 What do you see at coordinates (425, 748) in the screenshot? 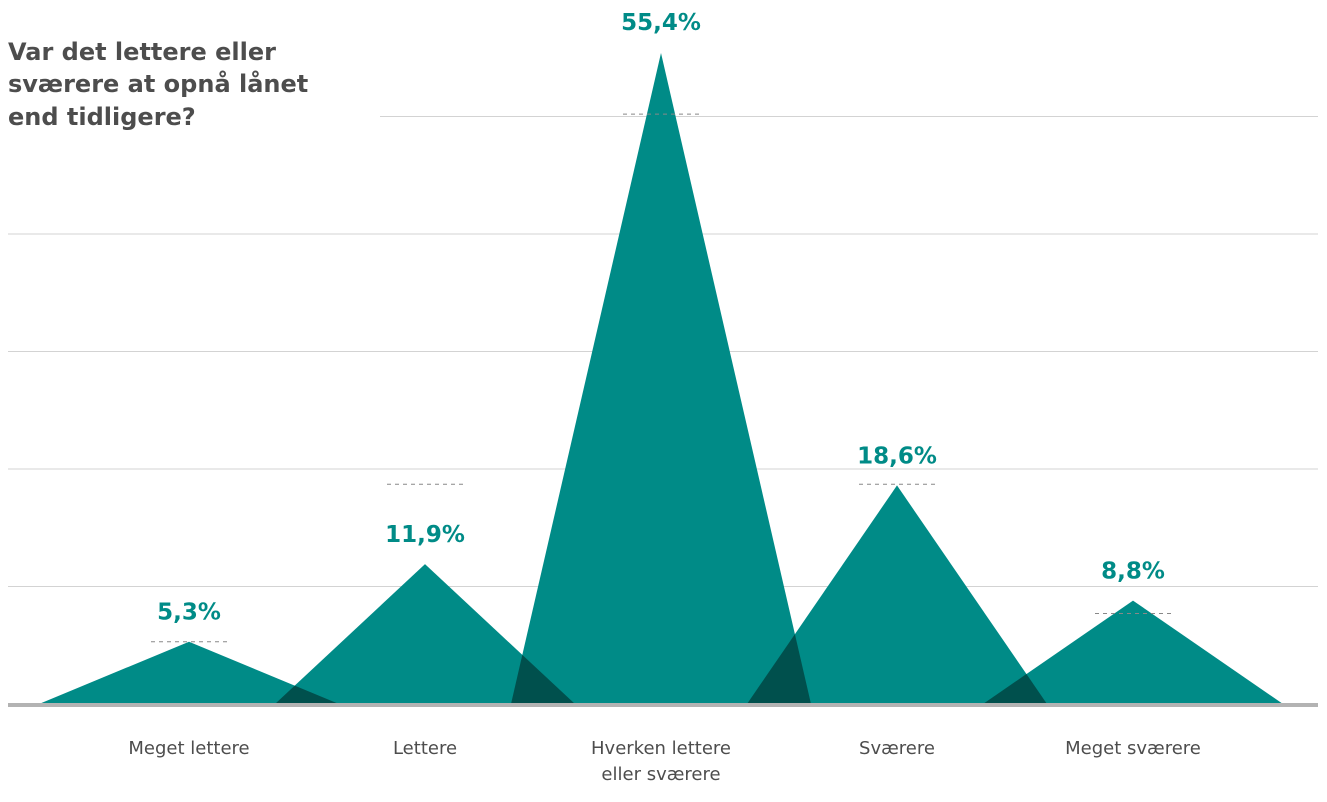
I see `category-label: Lettere` at bounding box center [425, 748].